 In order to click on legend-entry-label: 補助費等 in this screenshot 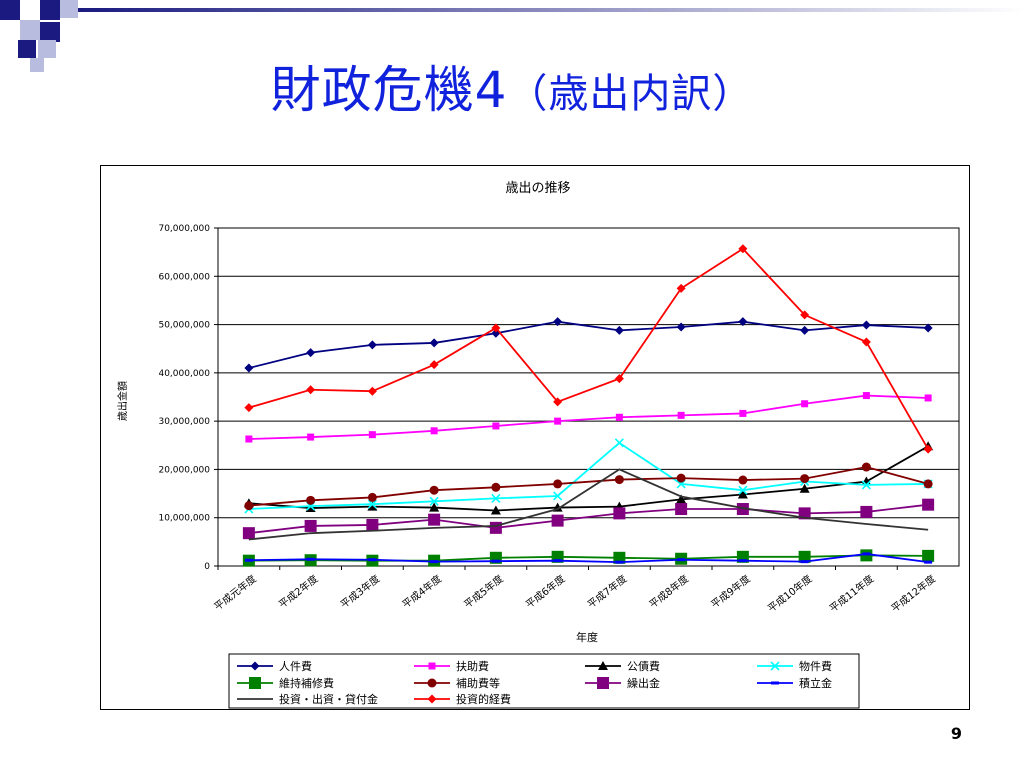, I will do `click(478, 683)`.